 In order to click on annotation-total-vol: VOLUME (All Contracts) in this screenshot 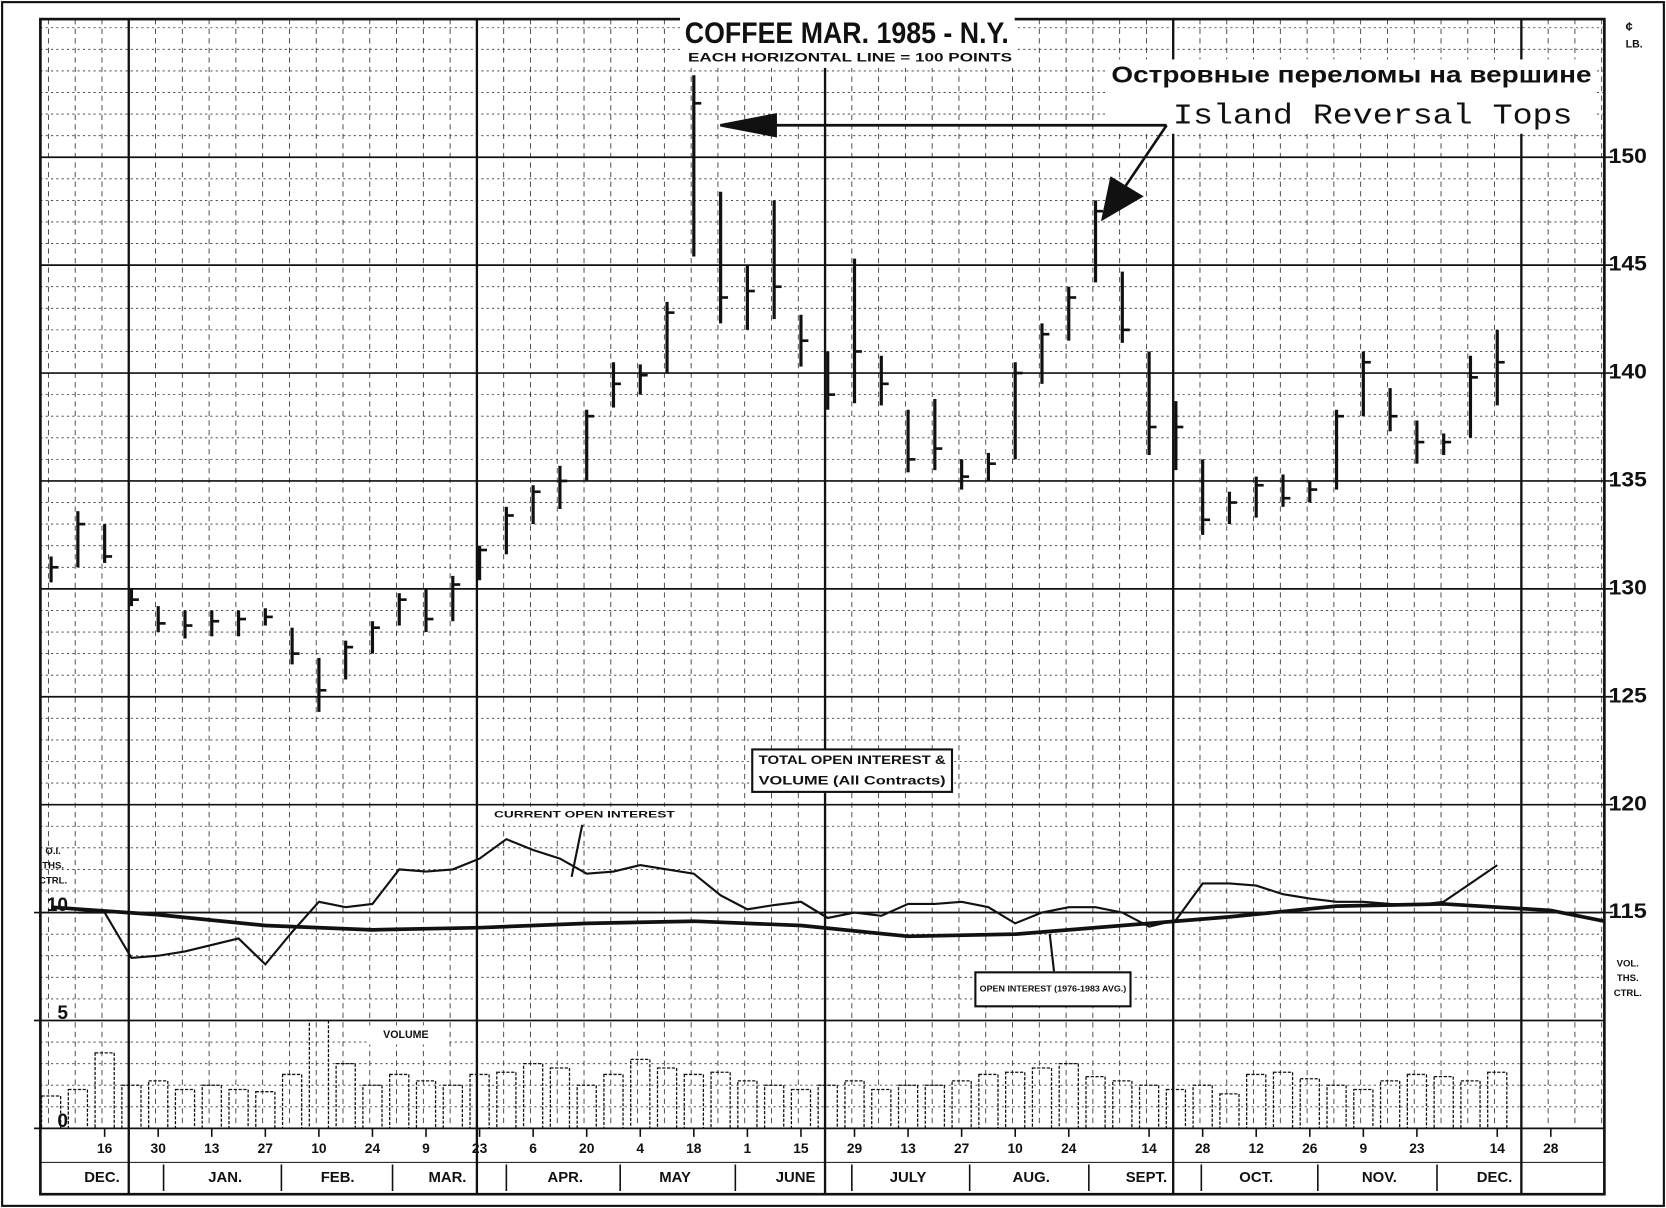, I will do `click(852, 780)`.